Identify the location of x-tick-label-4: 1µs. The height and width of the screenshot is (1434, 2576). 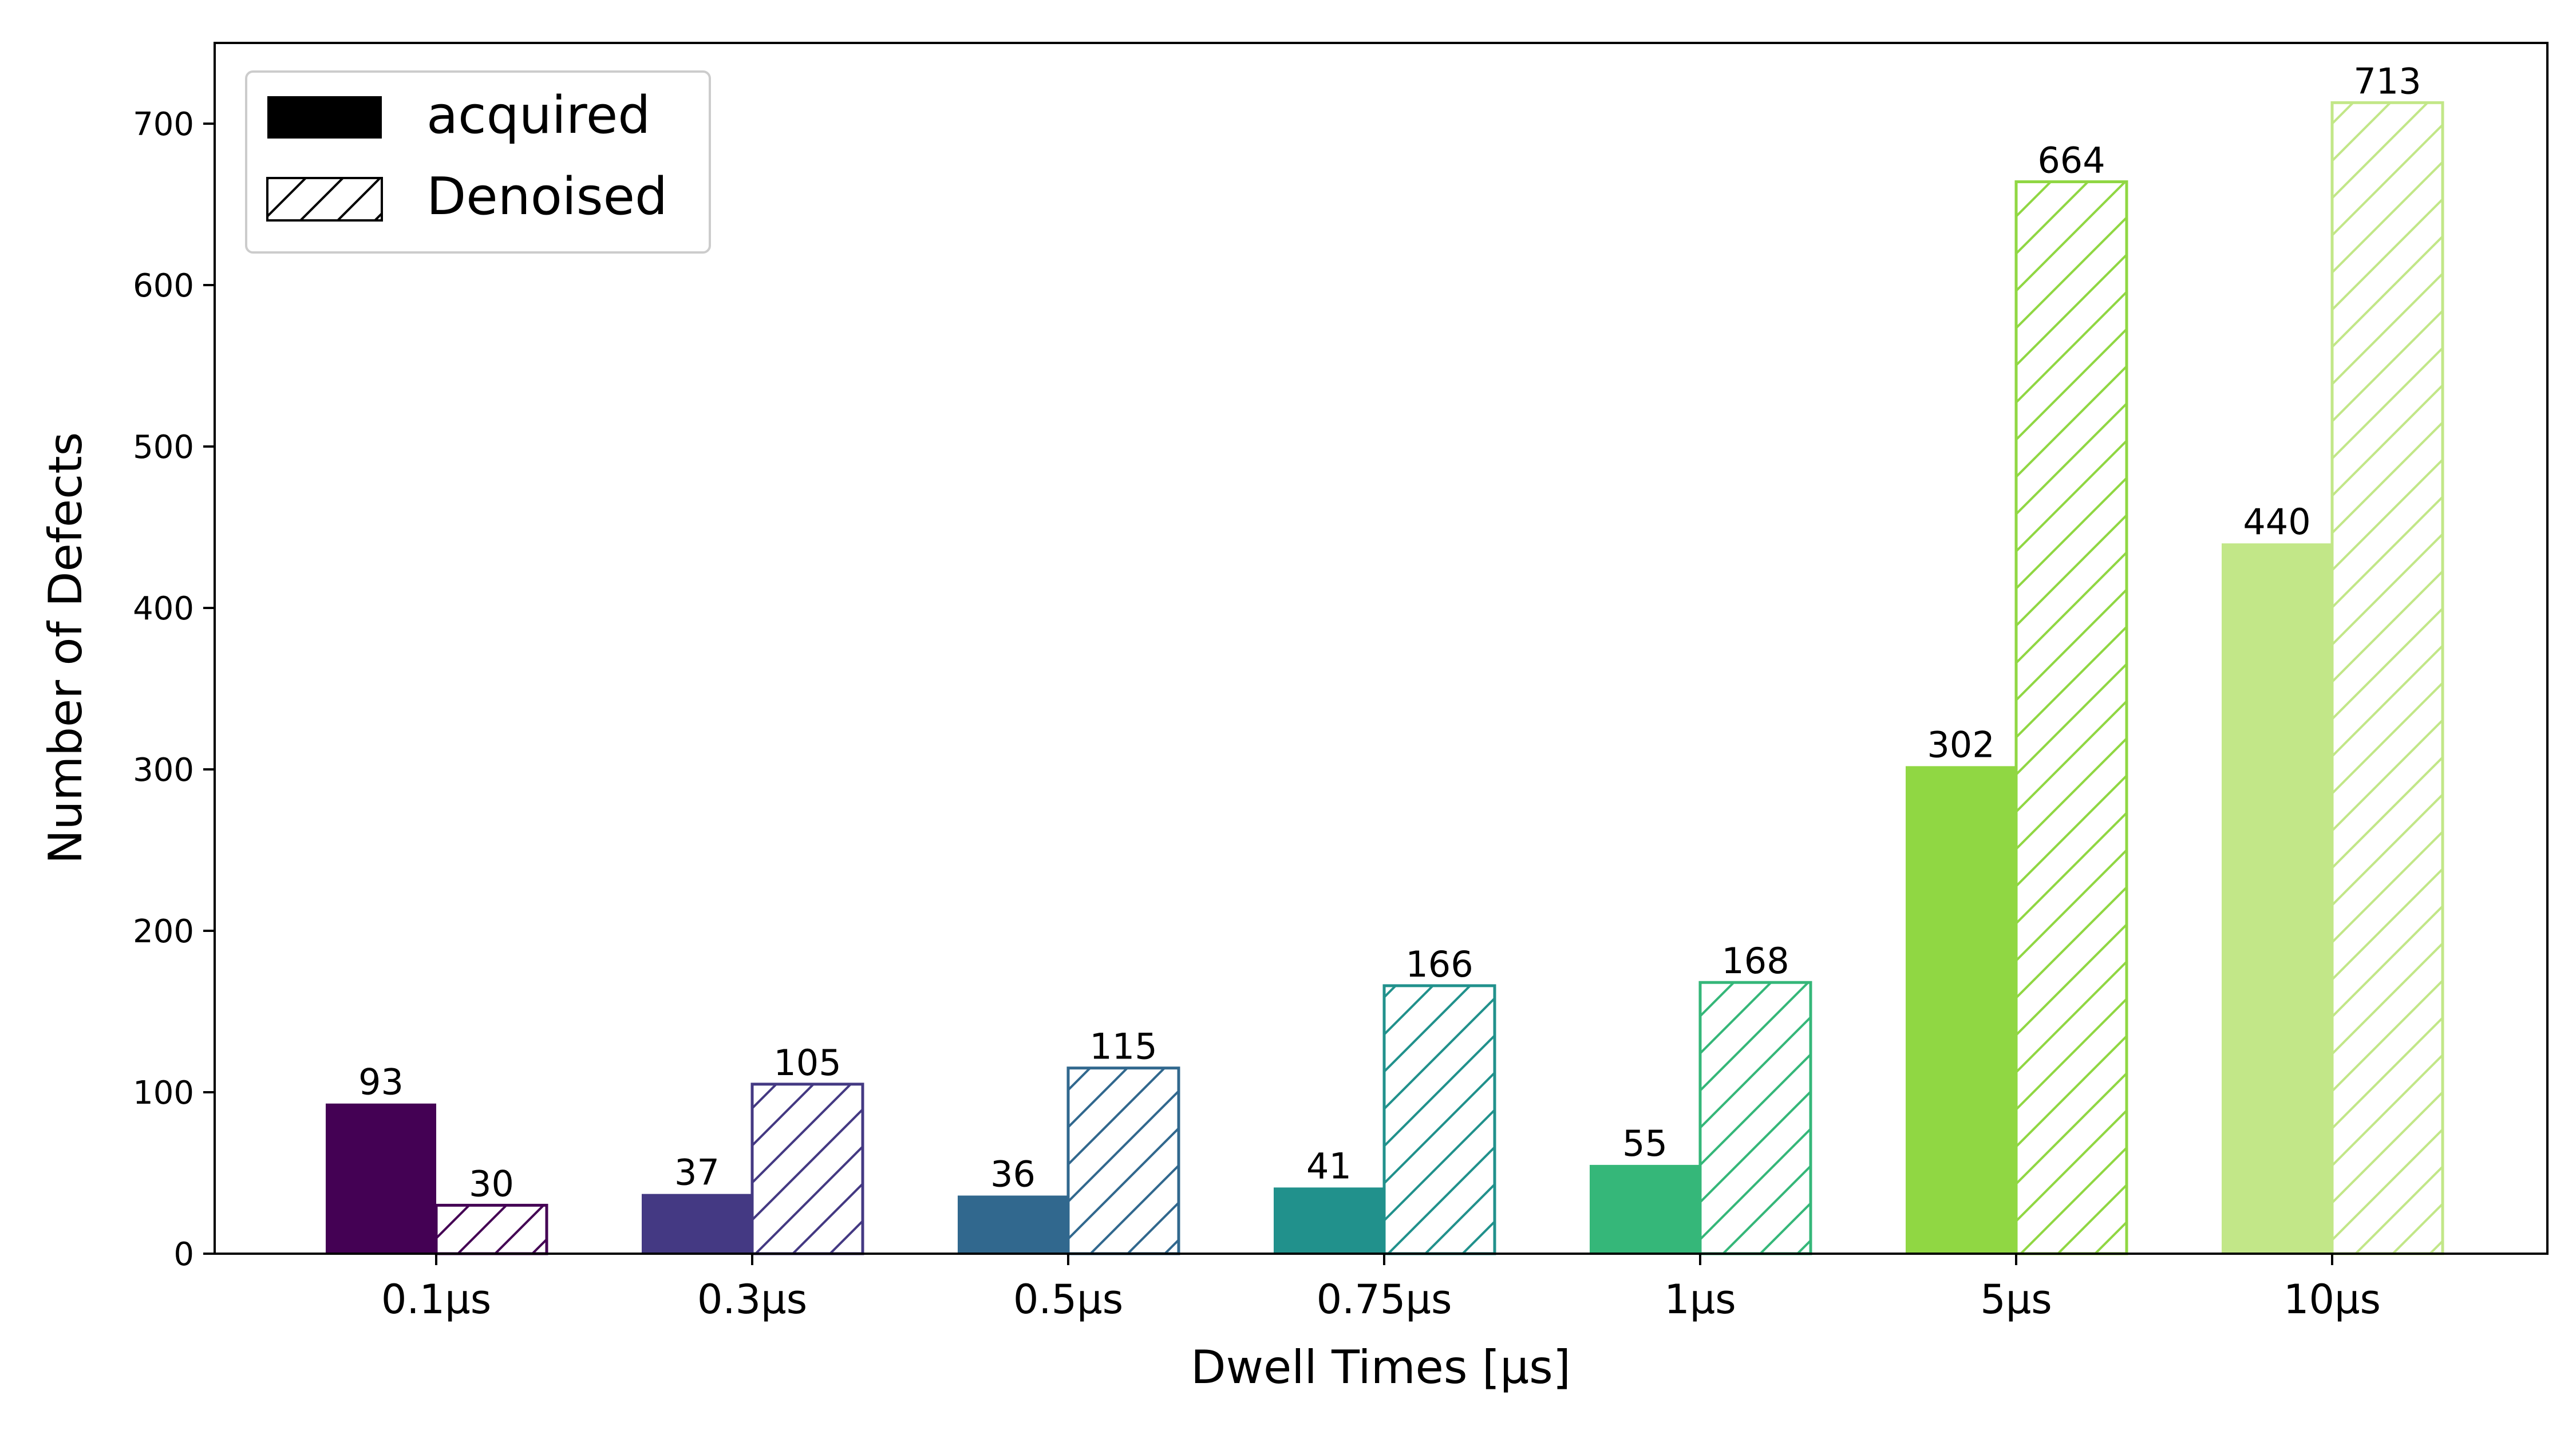
(1700, 1299).